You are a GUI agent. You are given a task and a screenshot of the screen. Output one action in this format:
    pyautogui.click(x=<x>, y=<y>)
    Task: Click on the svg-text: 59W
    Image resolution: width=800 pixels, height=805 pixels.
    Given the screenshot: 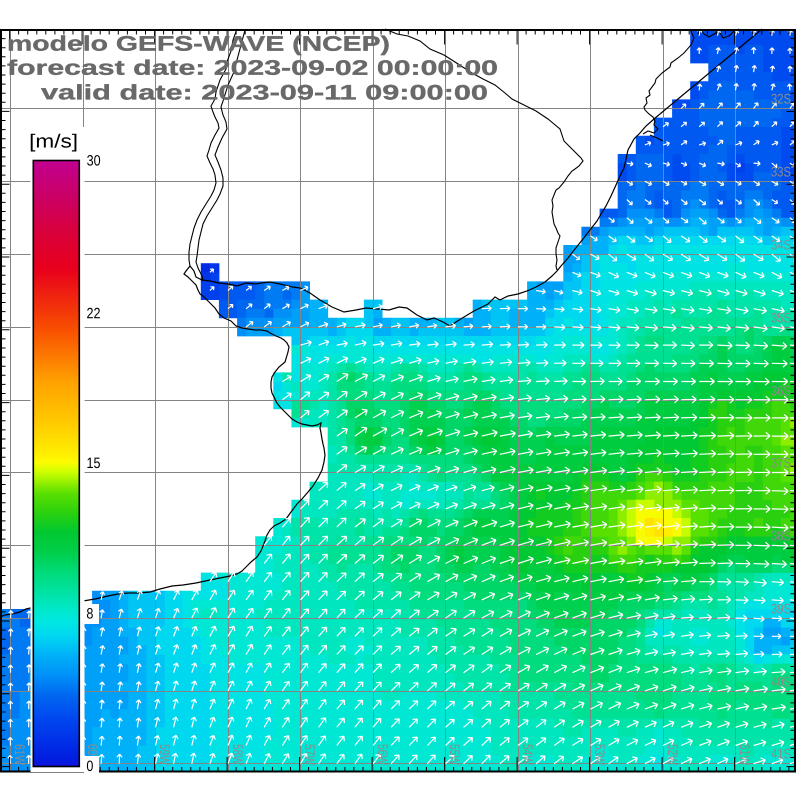 What is the action you would take?
    pyautogui.click(x=165, y=755)
    